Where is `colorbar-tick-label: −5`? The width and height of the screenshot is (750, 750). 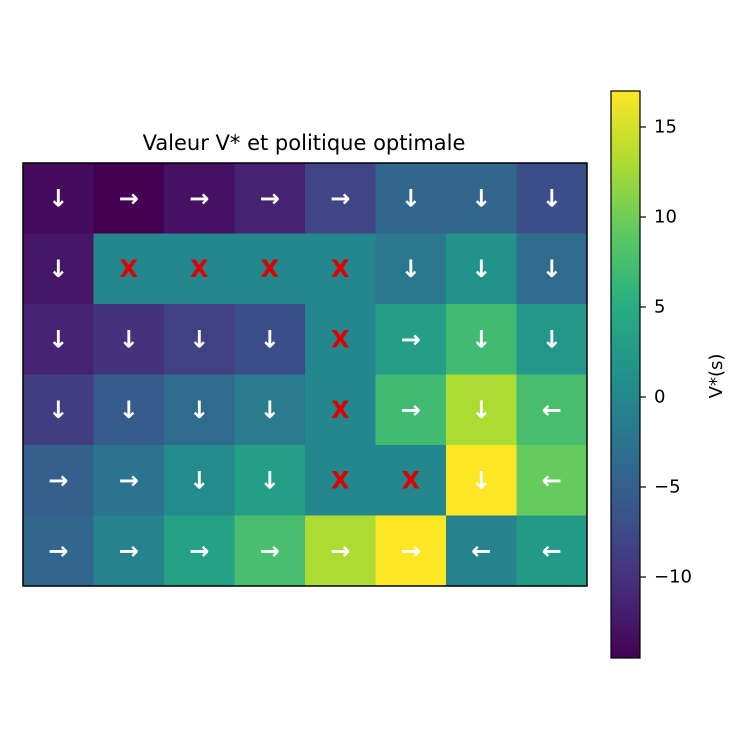
colorbar-tick-label: −5 is located at coordinates (667, 487).